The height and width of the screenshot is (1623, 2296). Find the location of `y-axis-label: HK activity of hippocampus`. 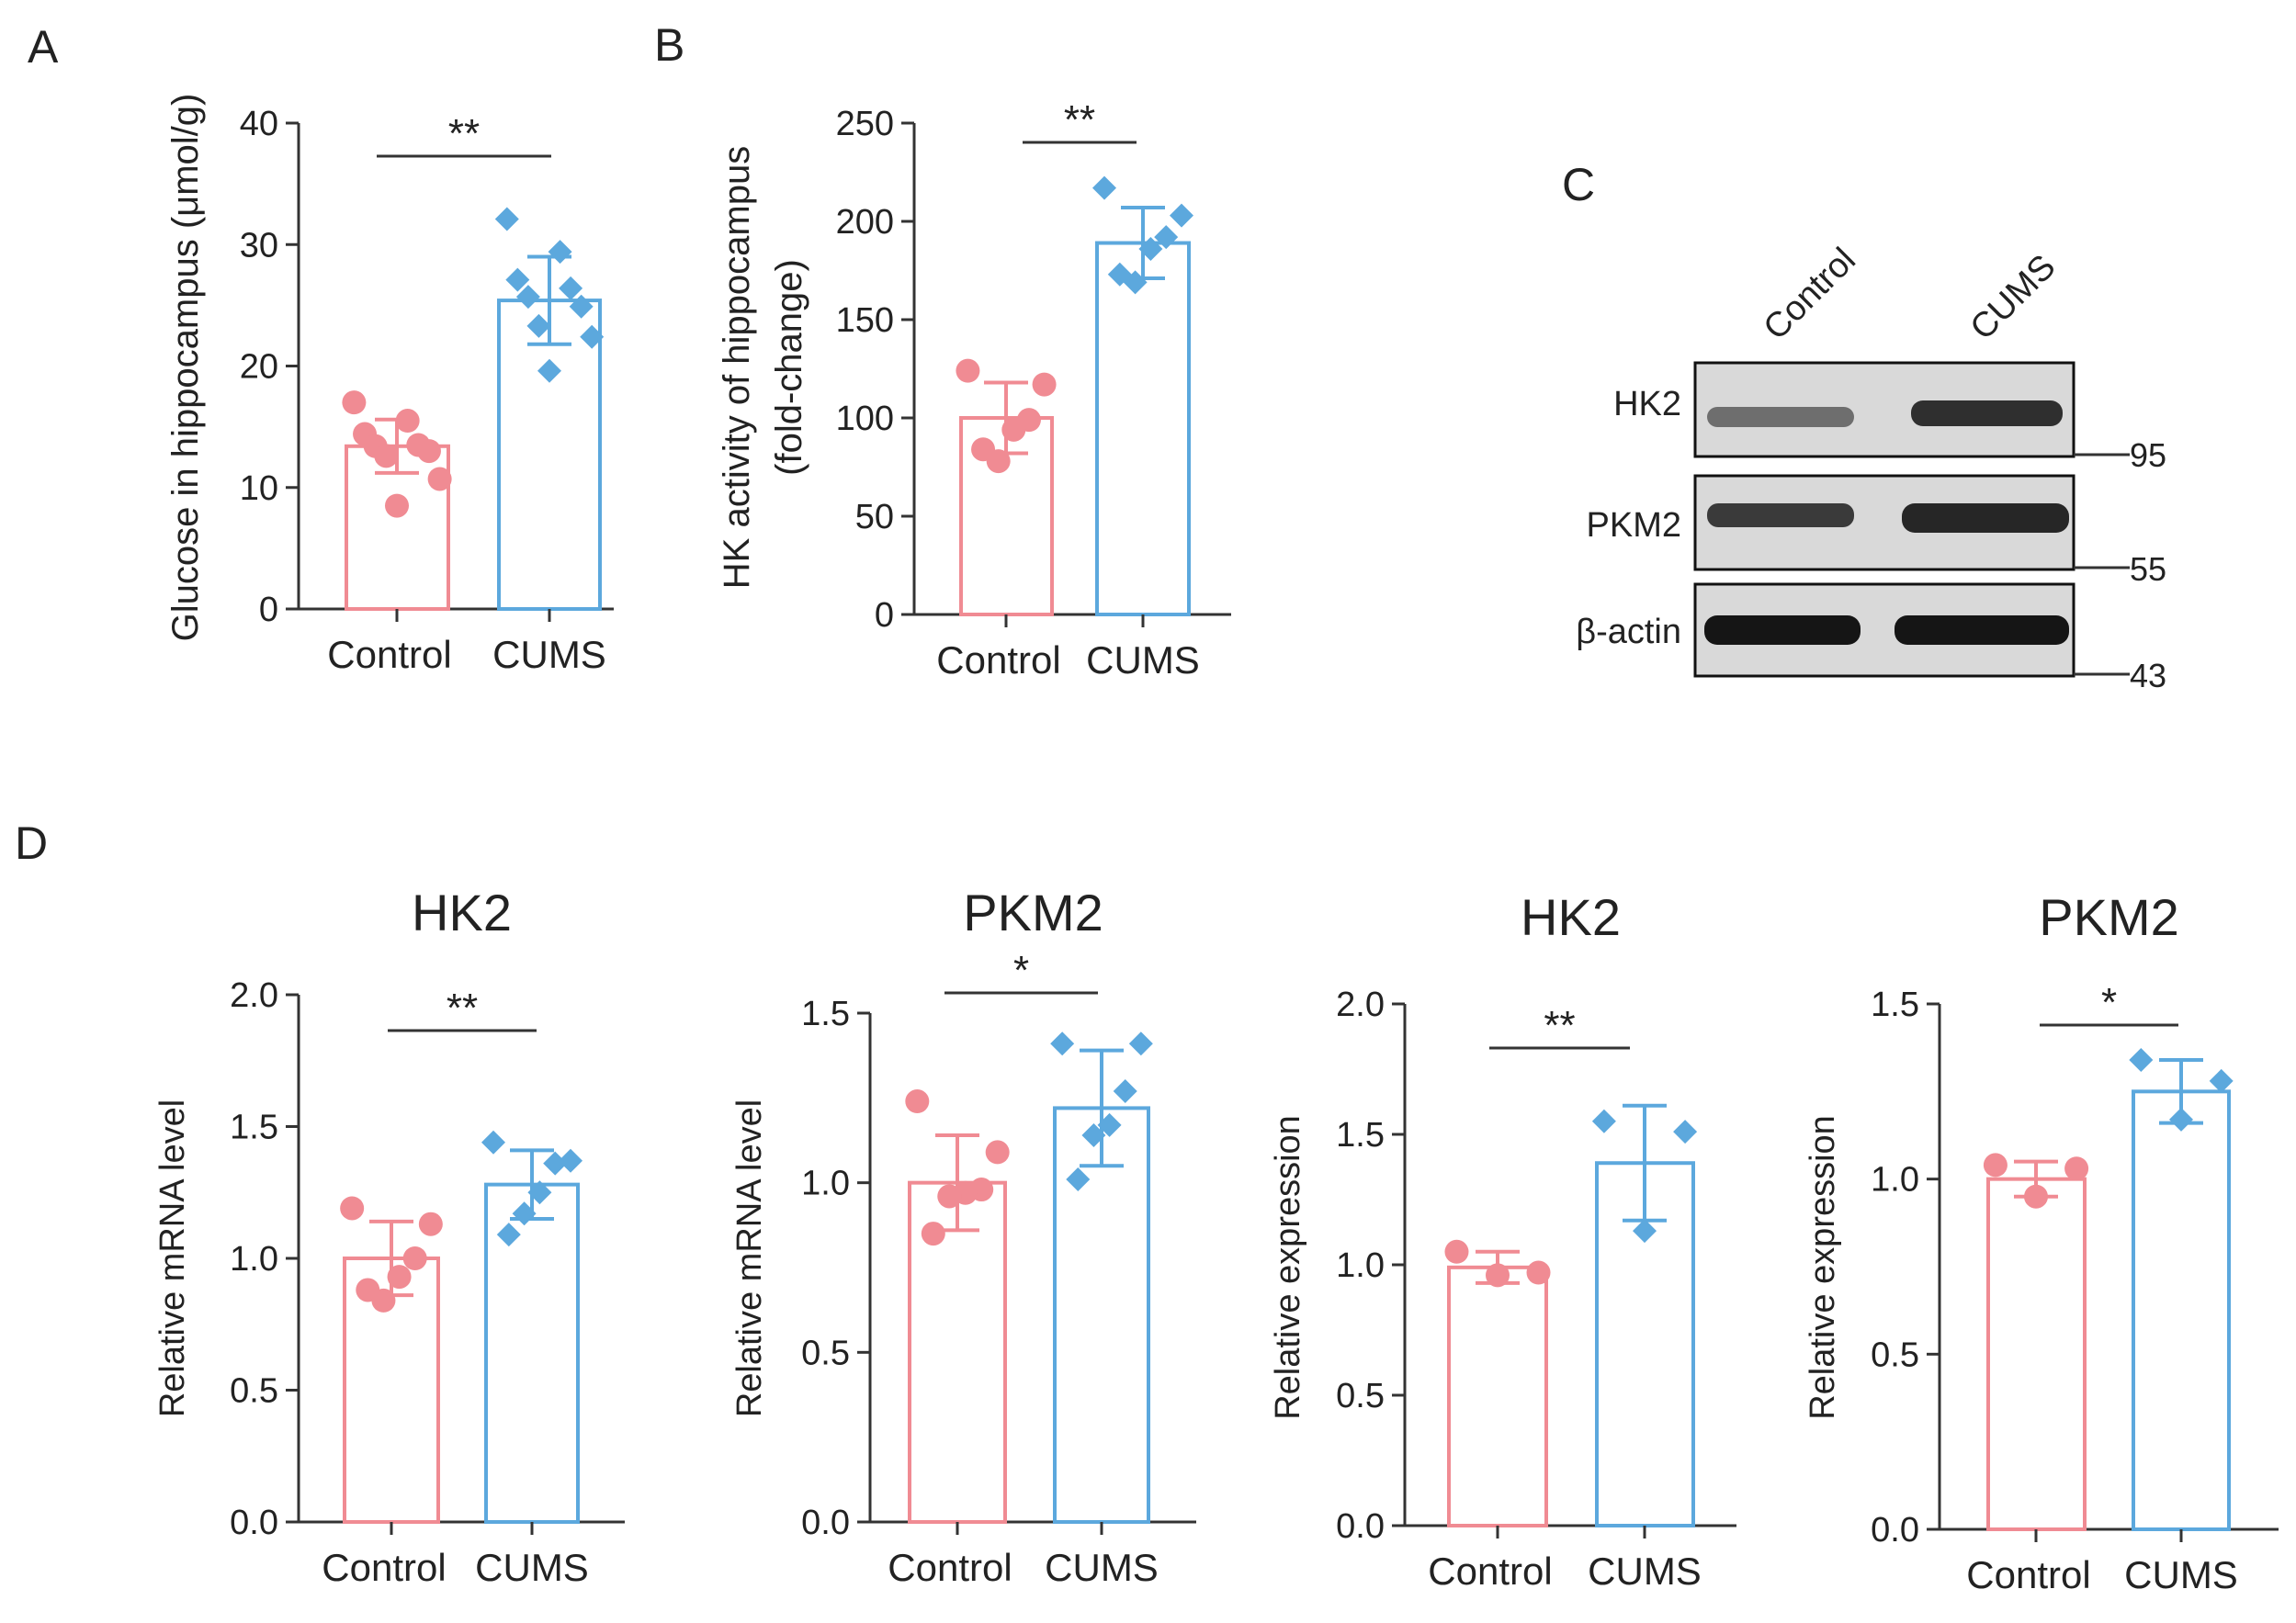

y-axis-label: HK activity of hippocampus is located at coordinates (737, 367).